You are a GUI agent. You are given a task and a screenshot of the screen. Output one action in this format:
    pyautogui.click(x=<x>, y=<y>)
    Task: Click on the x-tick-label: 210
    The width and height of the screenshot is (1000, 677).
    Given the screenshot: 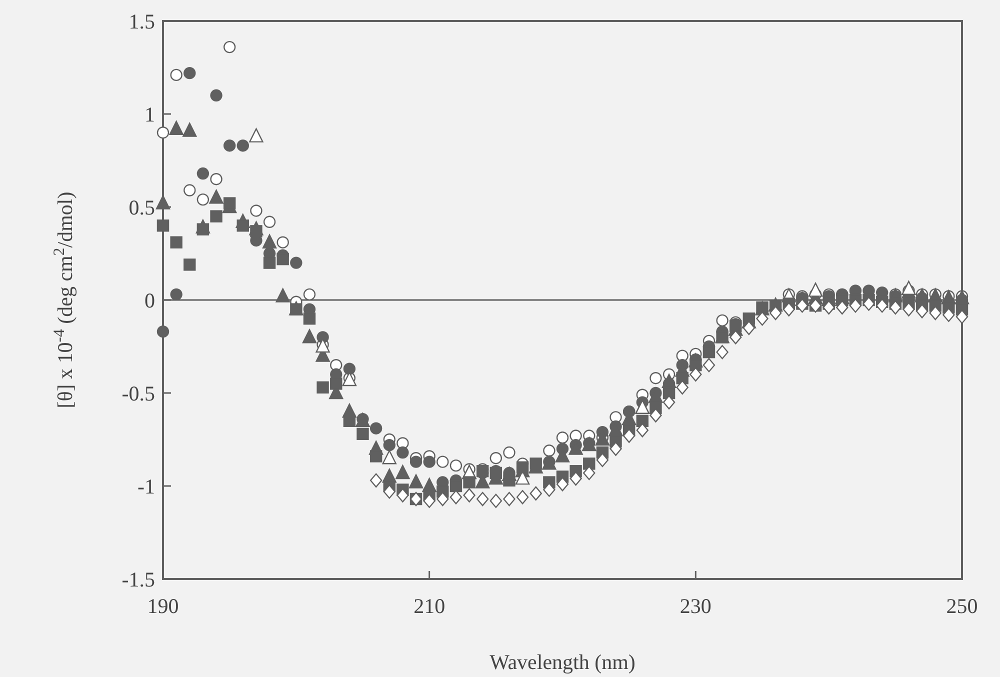 What is the action you would take?
    pyautogui.click(x=430, y=606)
    